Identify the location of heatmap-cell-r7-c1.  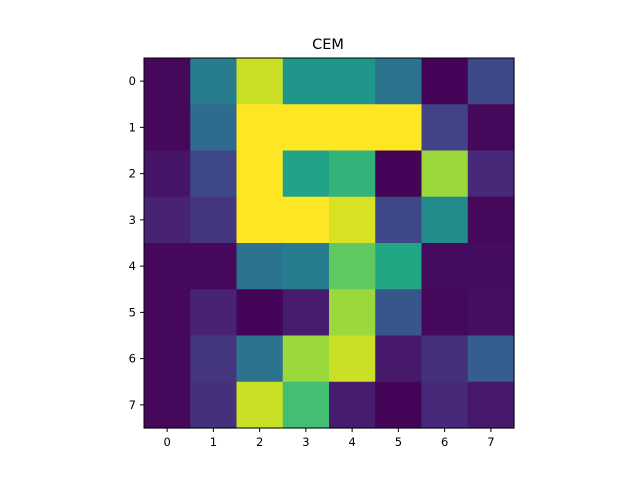
(214, 405).